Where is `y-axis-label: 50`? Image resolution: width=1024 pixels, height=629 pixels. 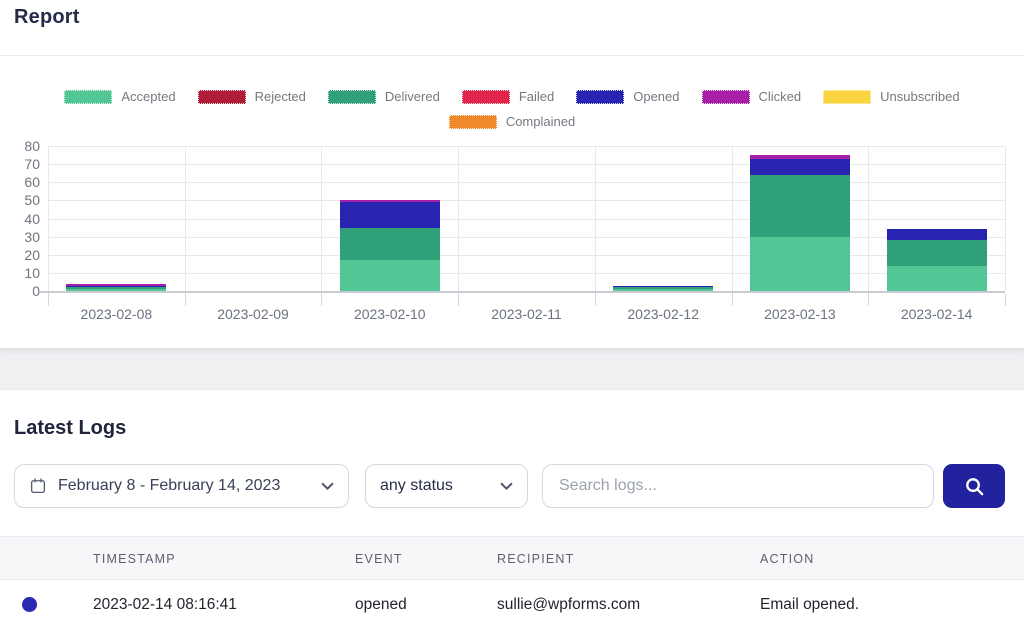 y-axis-label: 50 is located at coordinates (32, 200).